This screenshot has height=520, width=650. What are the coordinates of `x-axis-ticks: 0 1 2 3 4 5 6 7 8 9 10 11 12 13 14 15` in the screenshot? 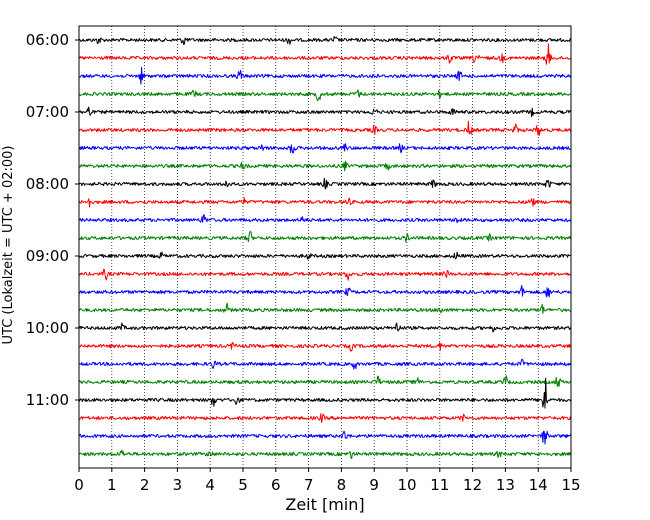 It's located at (327, 481).